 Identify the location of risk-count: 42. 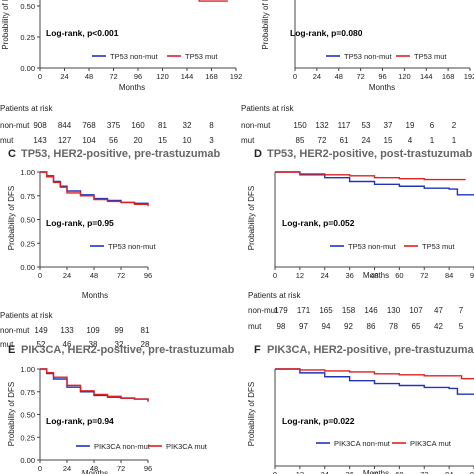
(438, 326).